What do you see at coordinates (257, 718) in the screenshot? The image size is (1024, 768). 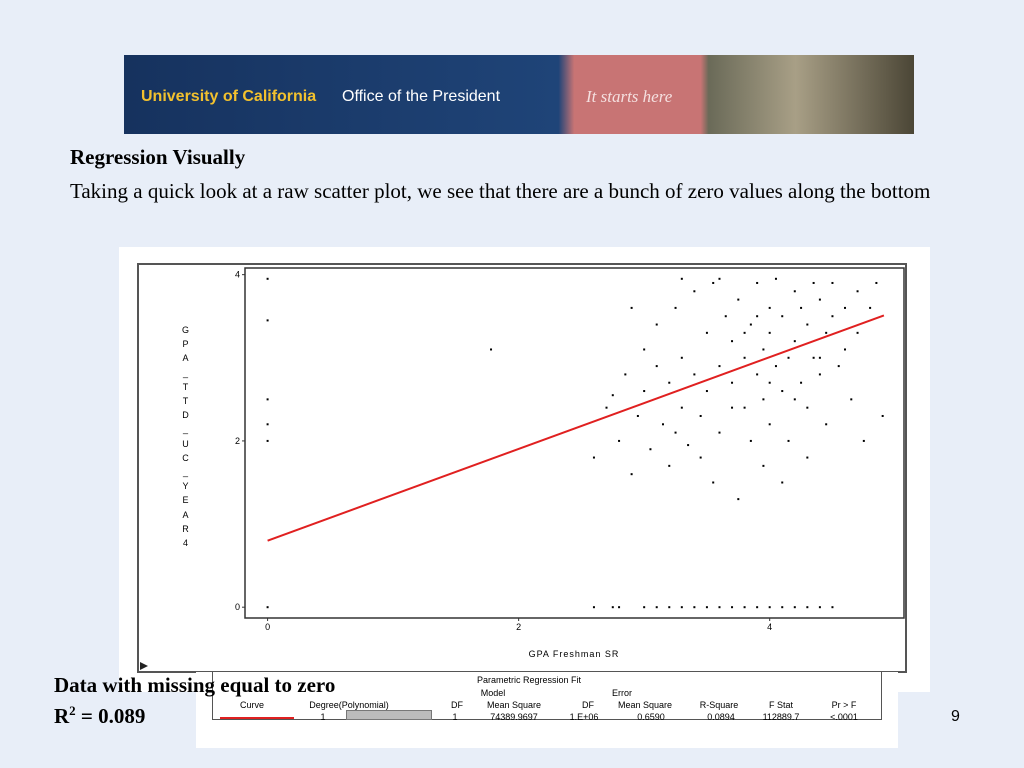 I see `curve-swatch` at bounding box center [257, 718].